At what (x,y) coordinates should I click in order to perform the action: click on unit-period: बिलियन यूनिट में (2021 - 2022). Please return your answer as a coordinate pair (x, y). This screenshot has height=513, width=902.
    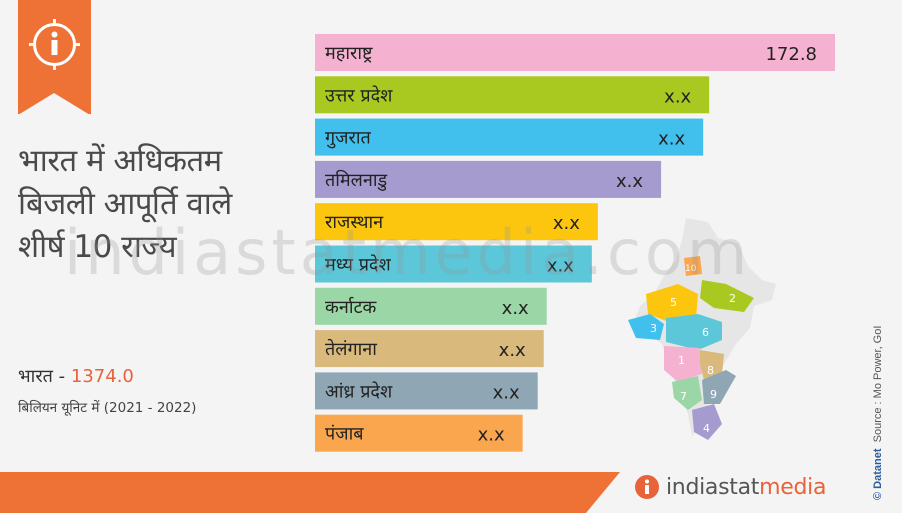
    Looking at the image, I should click on (107, 408).